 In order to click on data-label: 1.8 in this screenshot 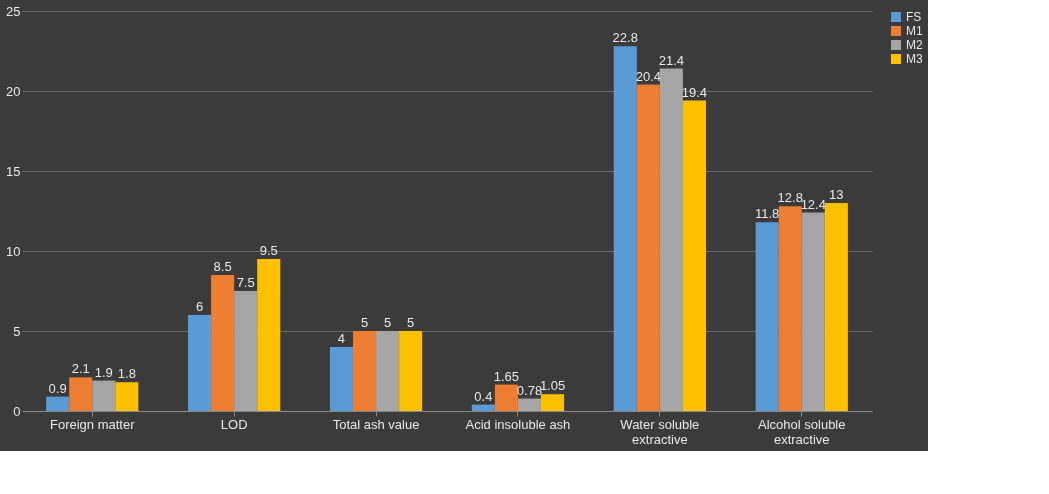, I will do `click(126, 374)`.